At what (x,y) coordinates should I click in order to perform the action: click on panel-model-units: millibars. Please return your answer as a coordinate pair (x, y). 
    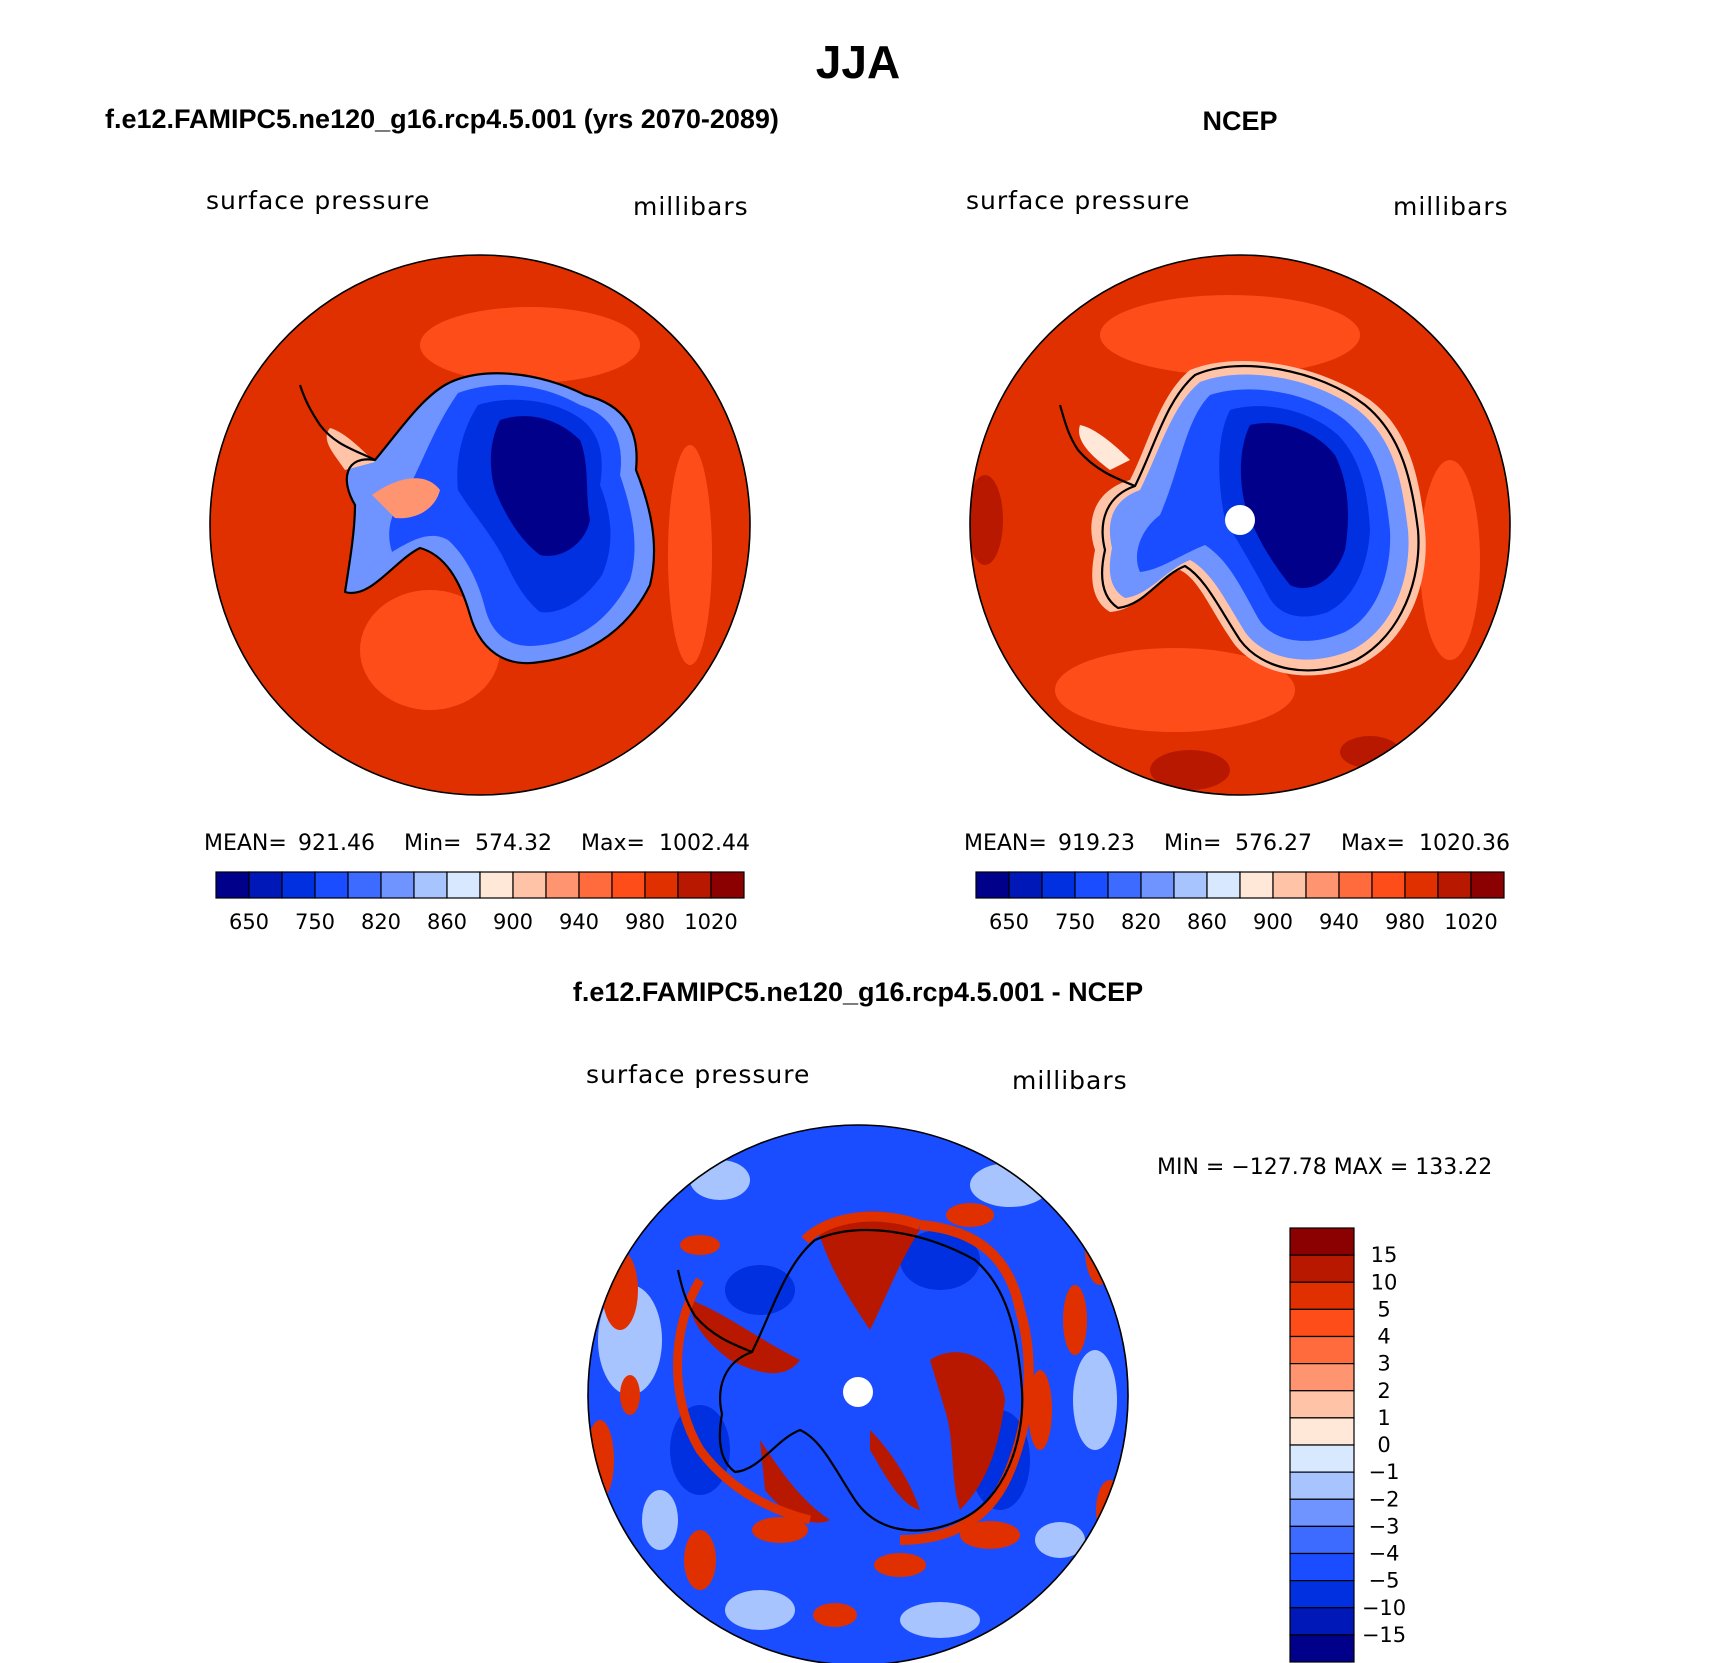
    Looking at the image, I should click on (691, 206).